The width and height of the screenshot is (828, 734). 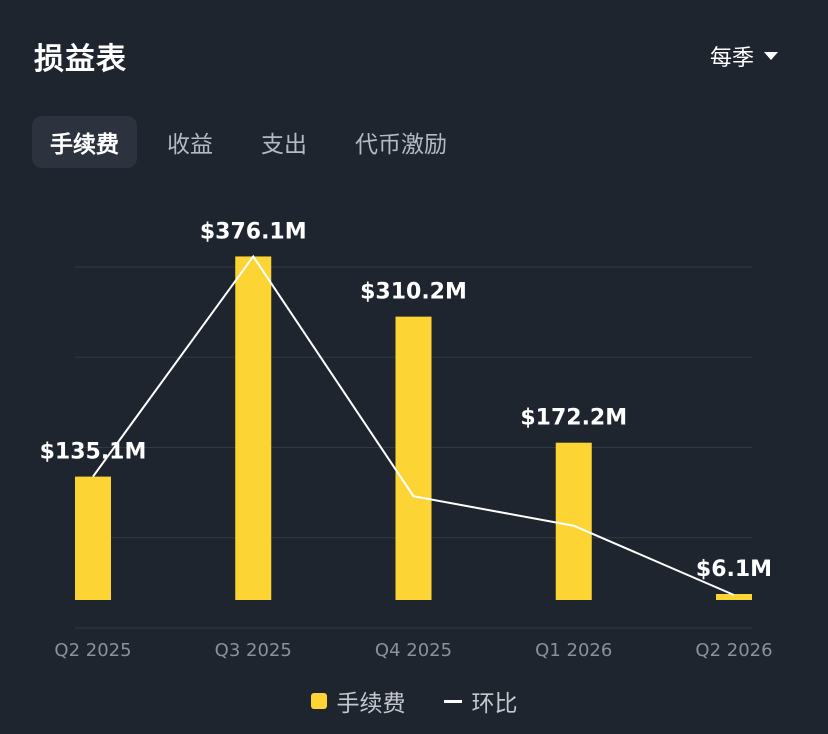 What do you see at coordinates (573, 418) in the screenshot?
I see `data-label: $172.2M` at bounding box center [573, 418].